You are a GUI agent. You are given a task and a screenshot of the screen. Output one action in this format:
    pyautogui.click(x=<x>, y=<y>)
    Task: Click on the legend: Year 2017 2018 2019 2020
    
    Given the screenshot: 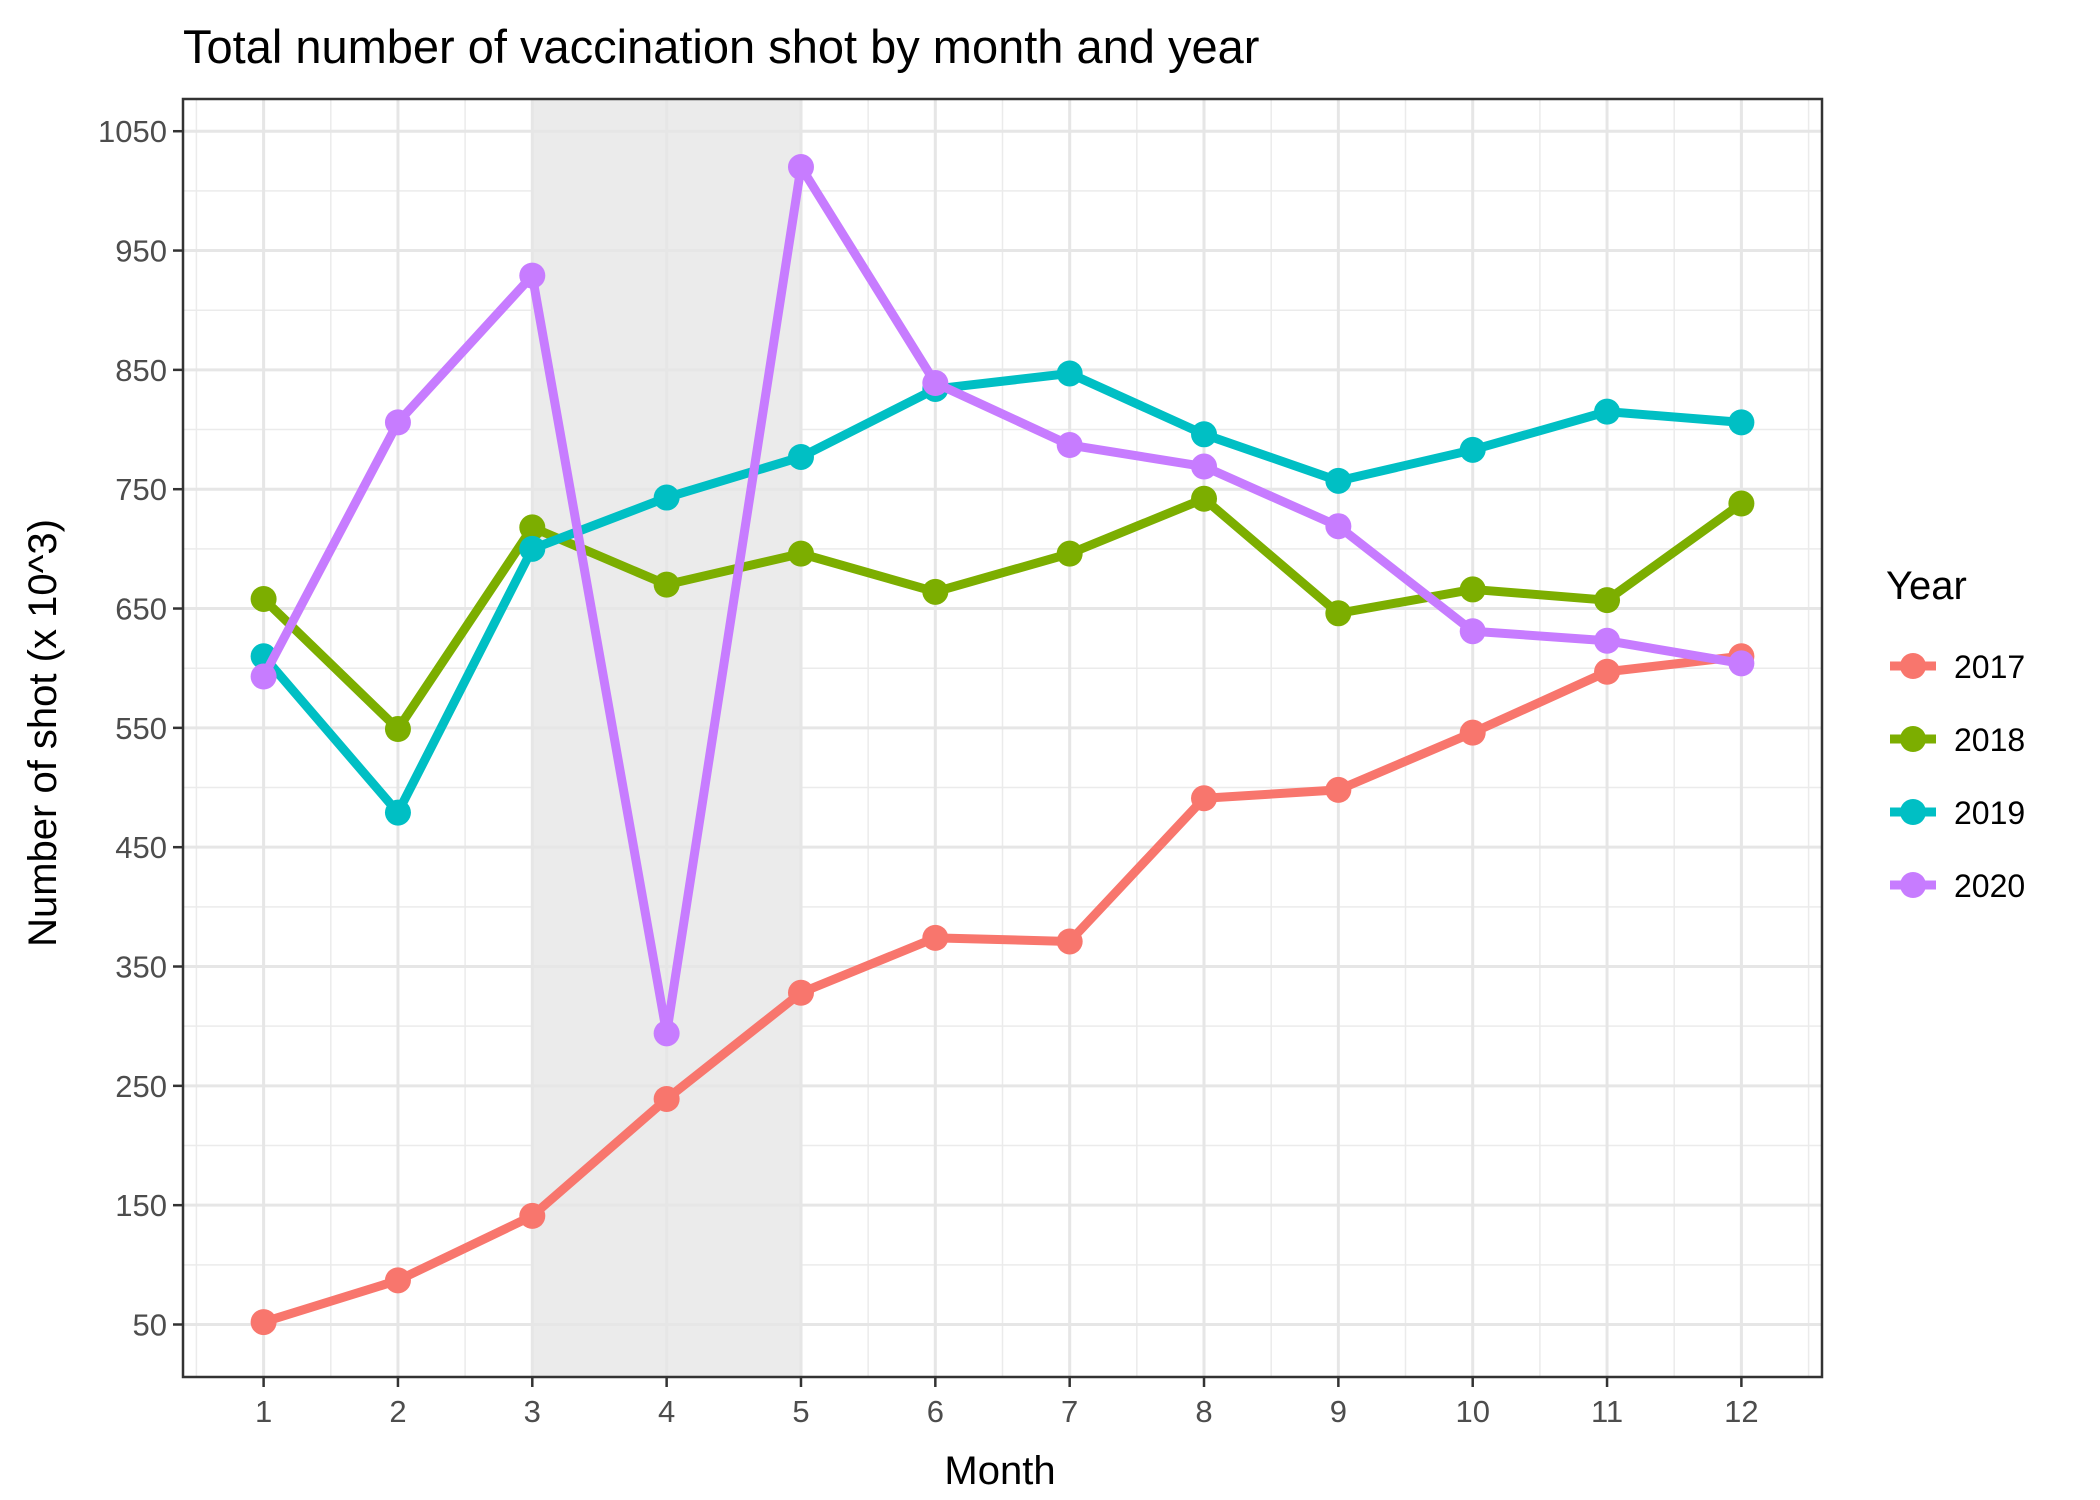 What is the action you would take?
    pyautogui.click(x=1955, y=734)
    